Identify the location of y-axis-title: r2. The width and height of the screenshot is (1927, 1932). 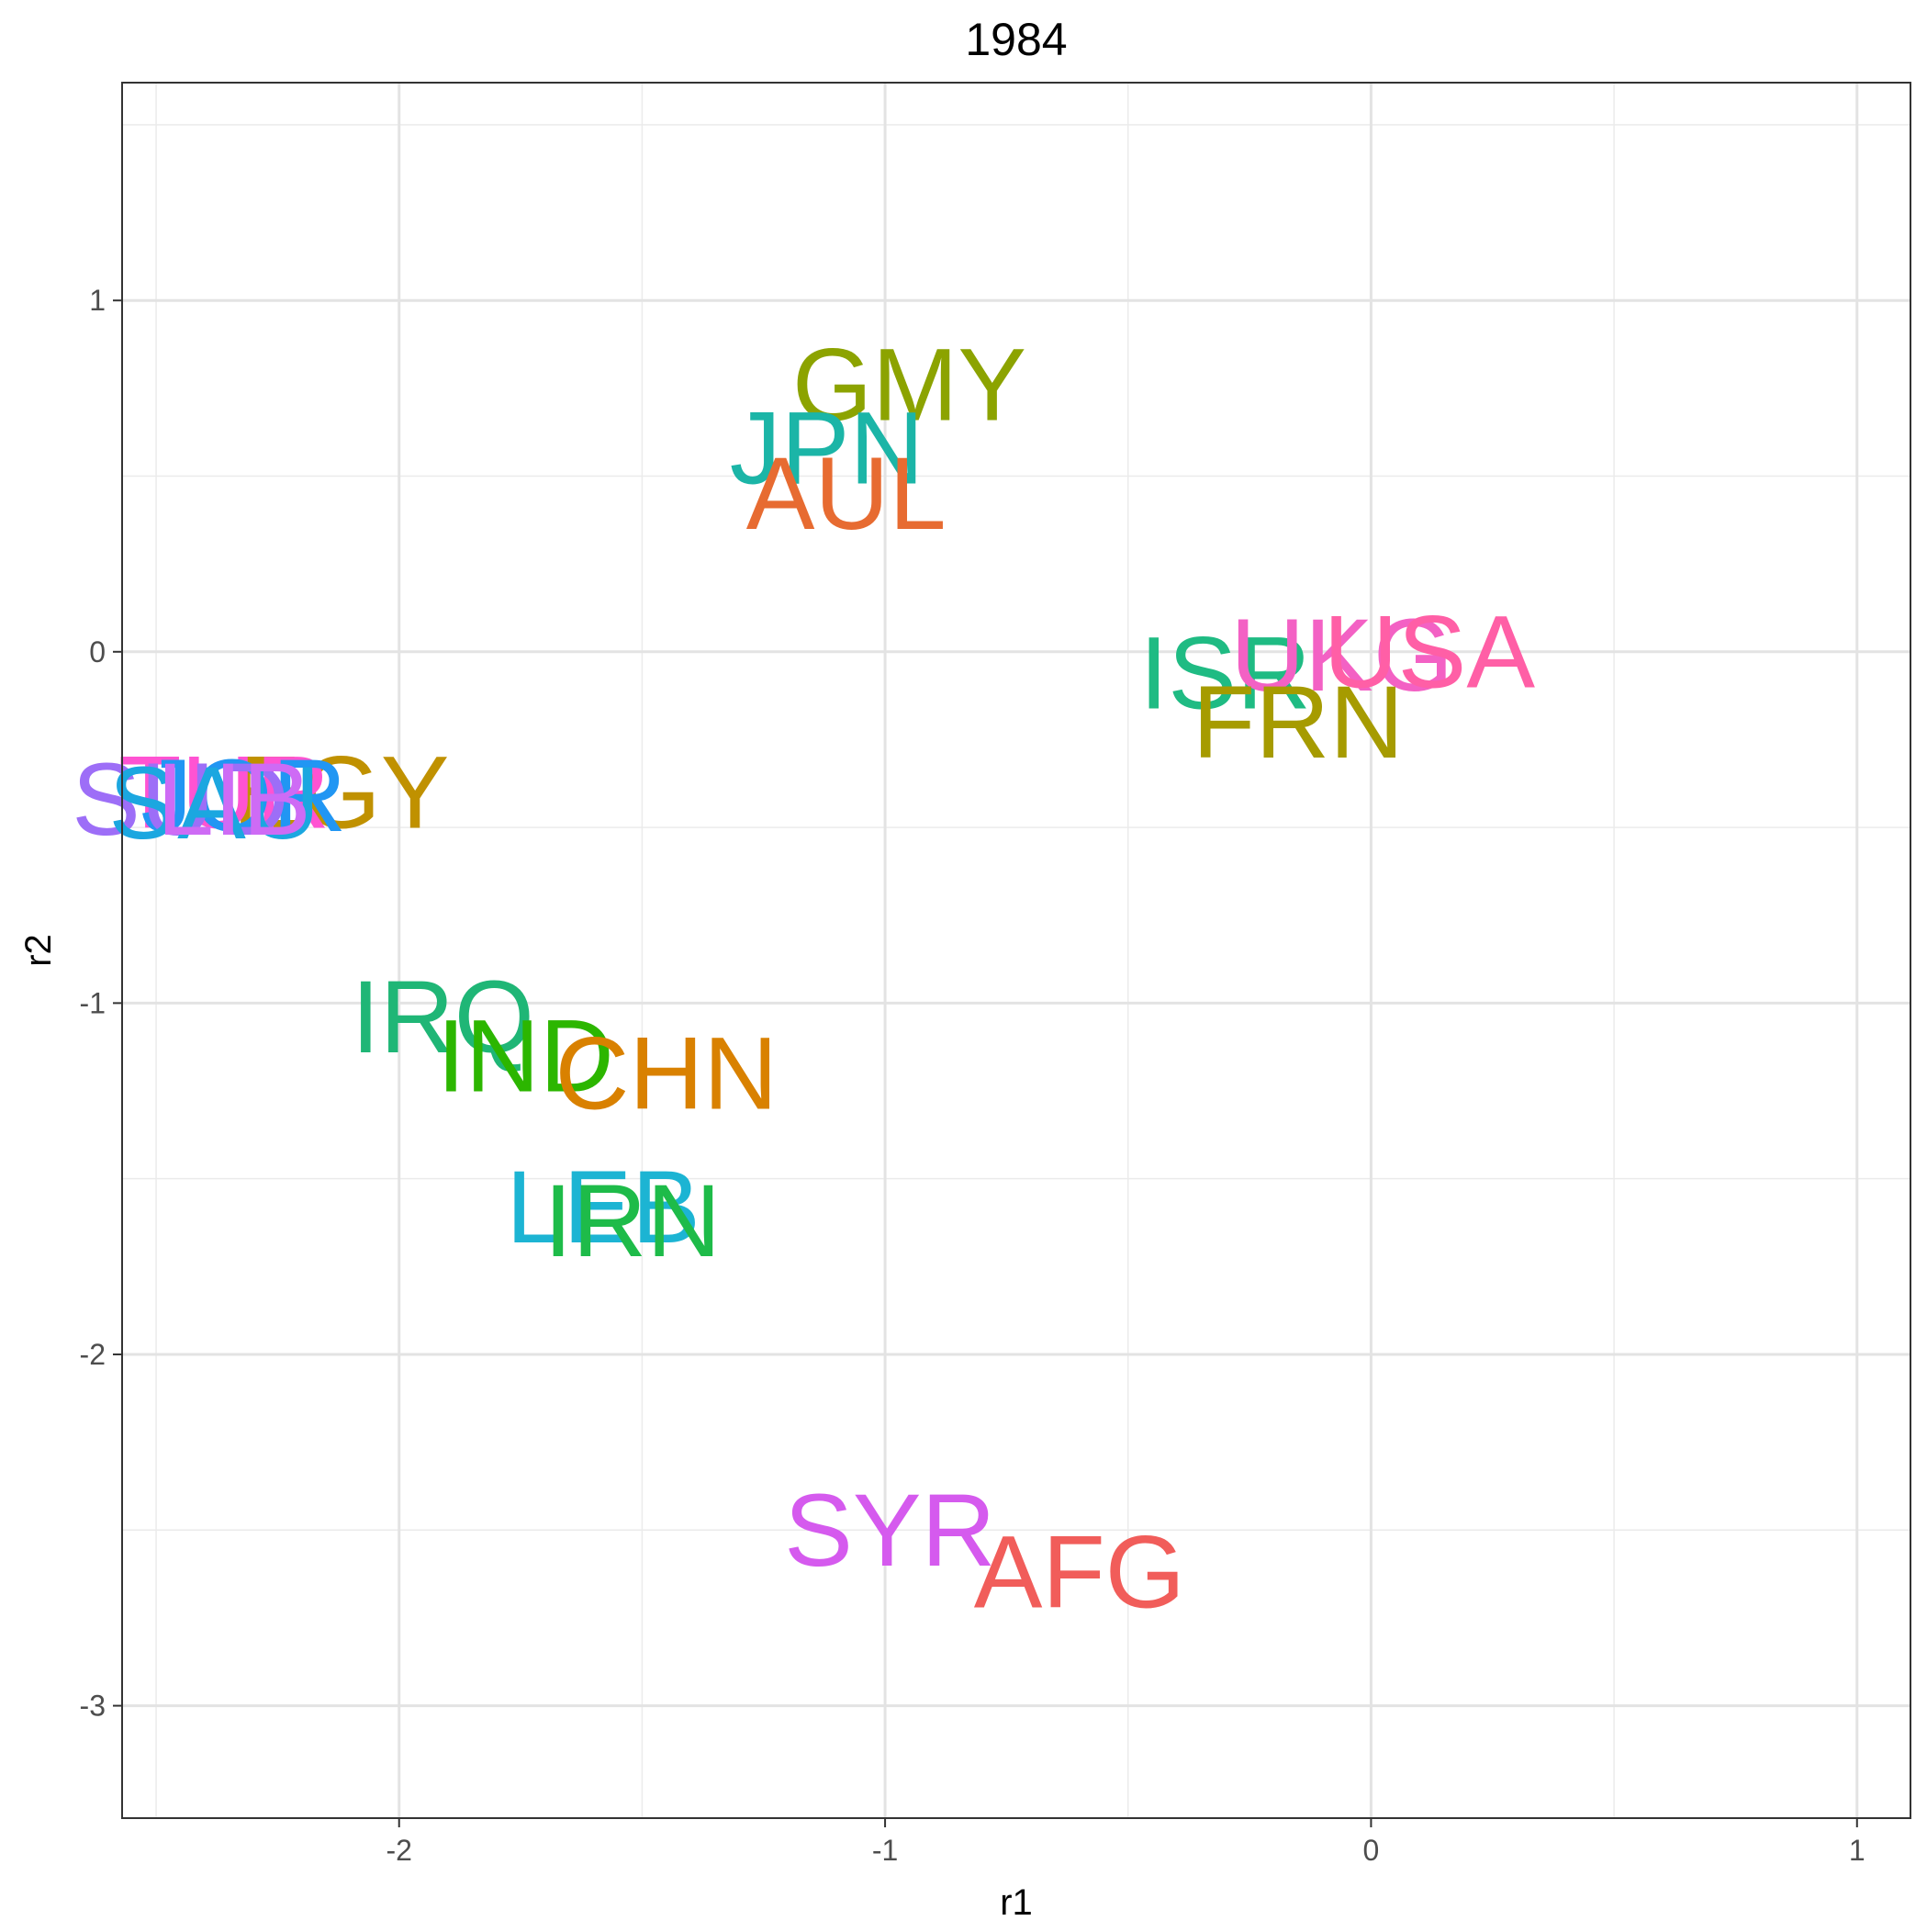
(39, 951).